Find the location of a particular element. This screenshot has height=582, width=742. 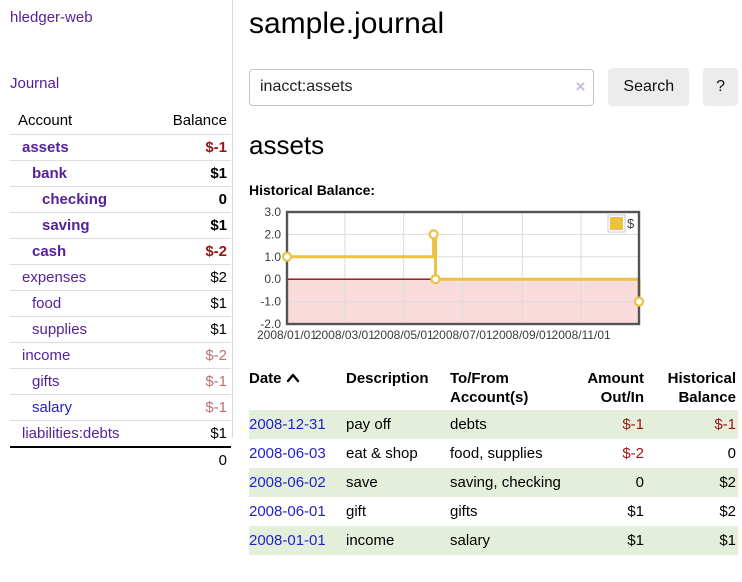

transaction-amount-cell: $-1 is located at coordinates (606, 424).